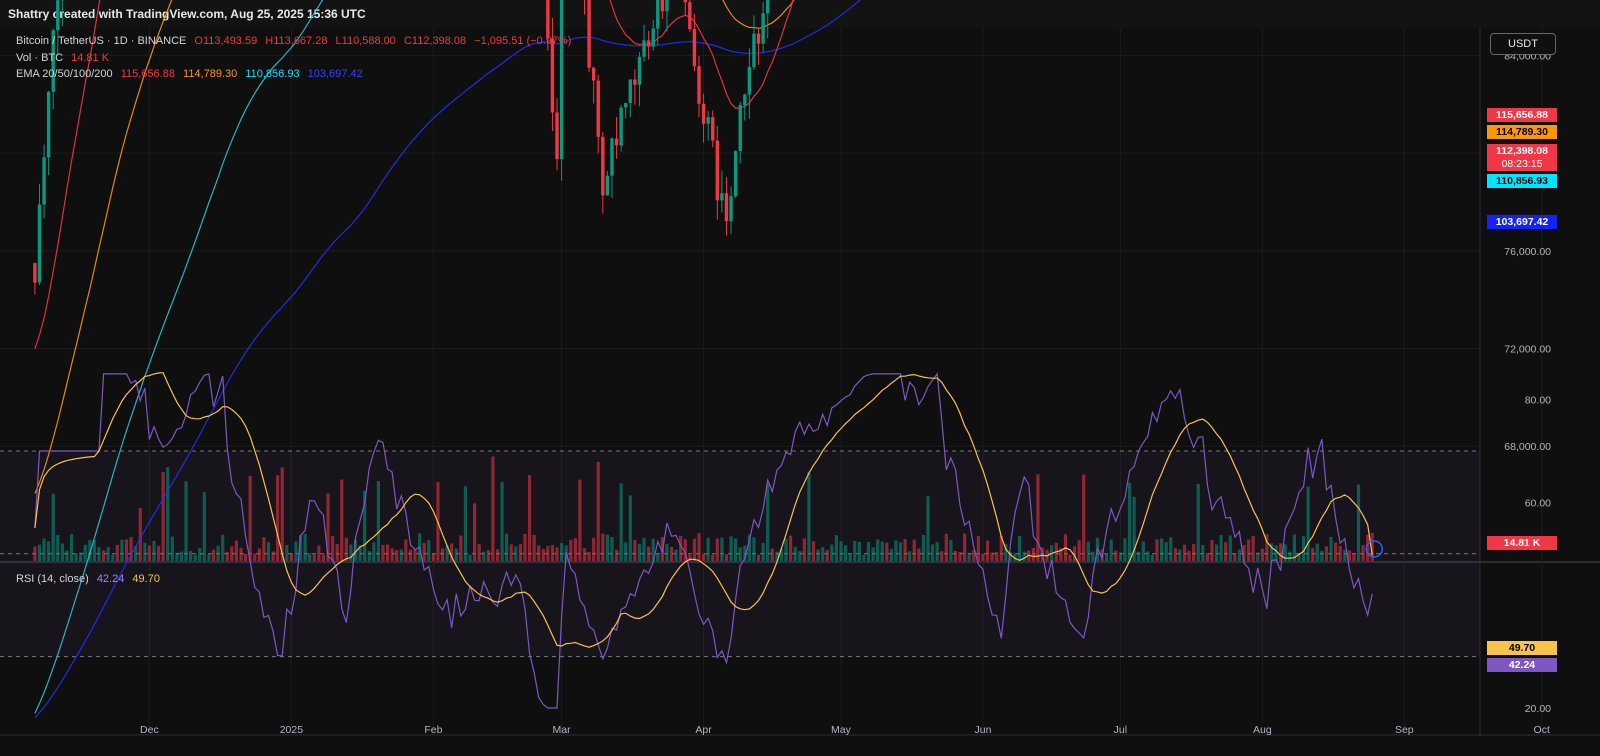 Image resolution: width=1600 pixels, height=756 pixels. What do you see at coordinates (523, 41) in the screenshot?
I see `ohlc-change: −1,095.51 (−0.97%)` at bounding box center [523, 41].